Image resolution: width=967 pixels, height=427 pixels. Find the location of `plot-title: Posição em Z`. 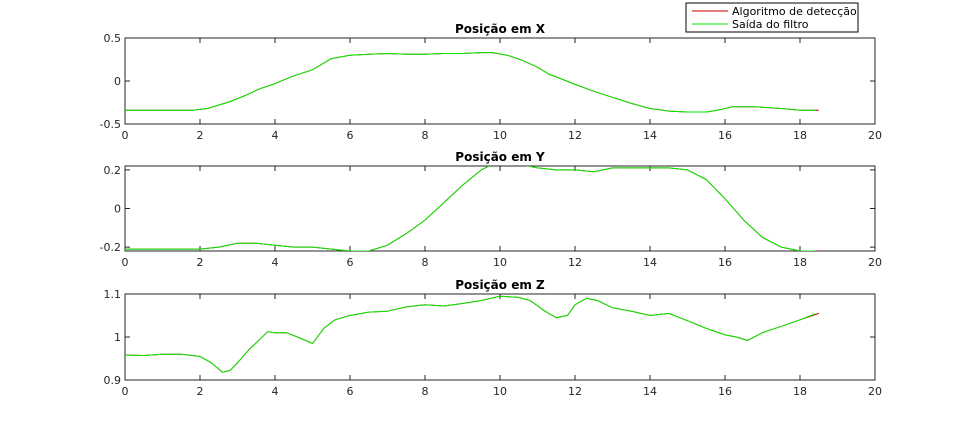

plot-title: Posição em Z is located at coordinates (500, 285).